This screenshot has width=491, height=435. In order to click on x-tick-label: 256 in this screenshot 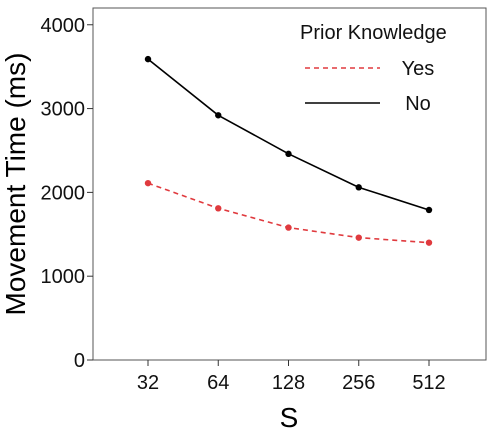, I will do `click(358, 383)`.